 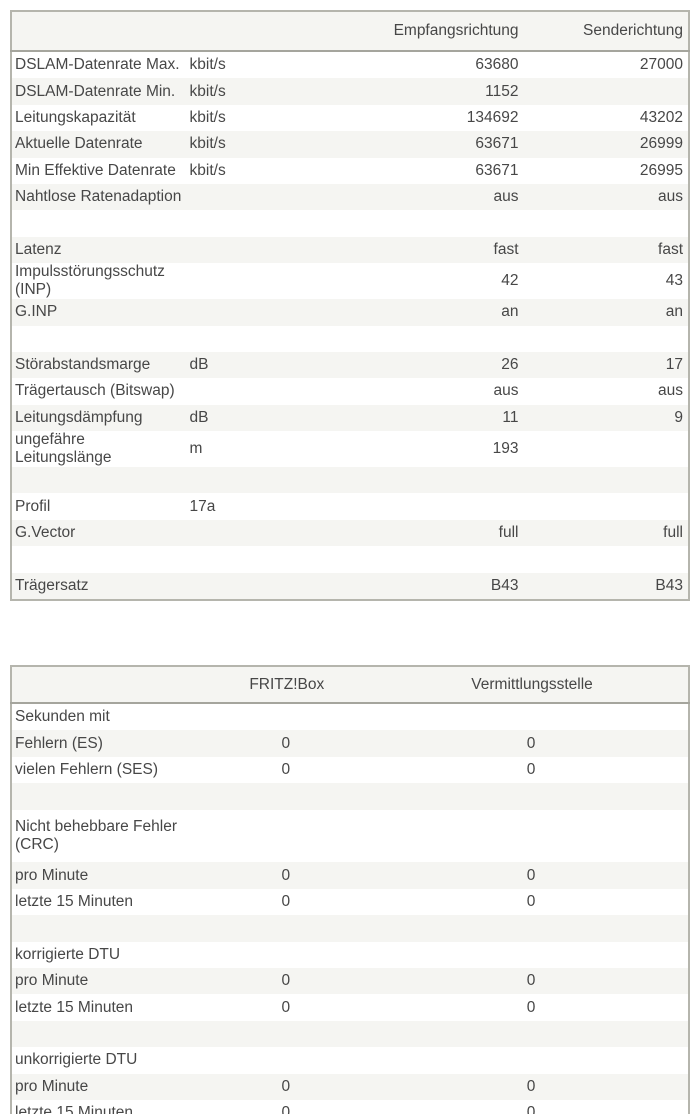 I want to click on tx-value: 43202, so click(x=661, y=117).